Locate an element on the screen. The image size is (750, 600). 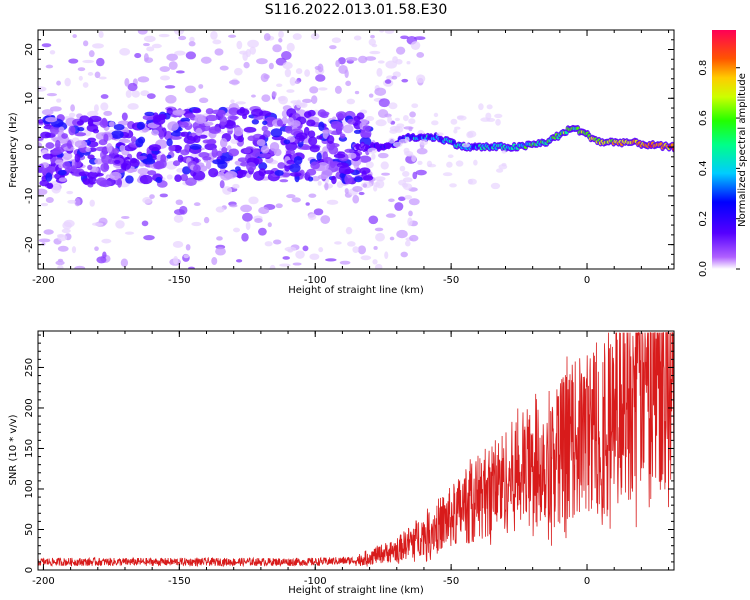
snr-y-label: SNR (10 * v/v) is located at coordinates (13, 449).